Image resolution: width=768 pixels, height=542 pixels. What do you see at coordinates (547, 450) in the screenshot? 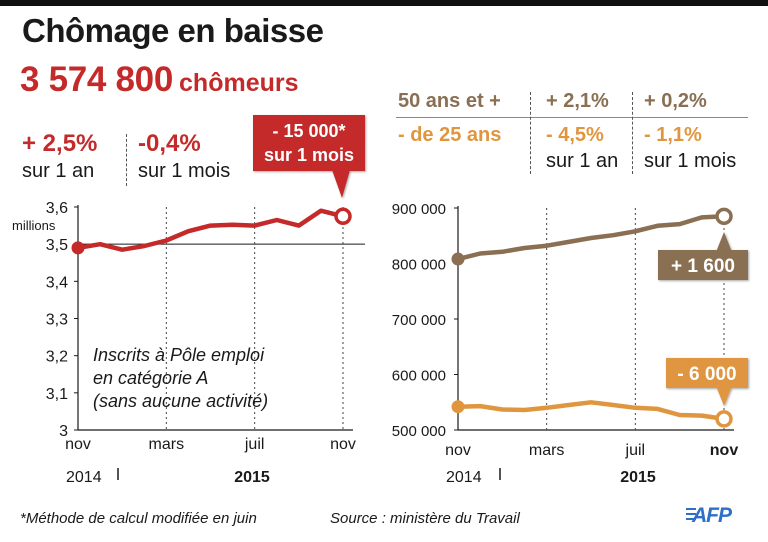
I see `right-xtick-label: mars` at bounding box center [547, 450].